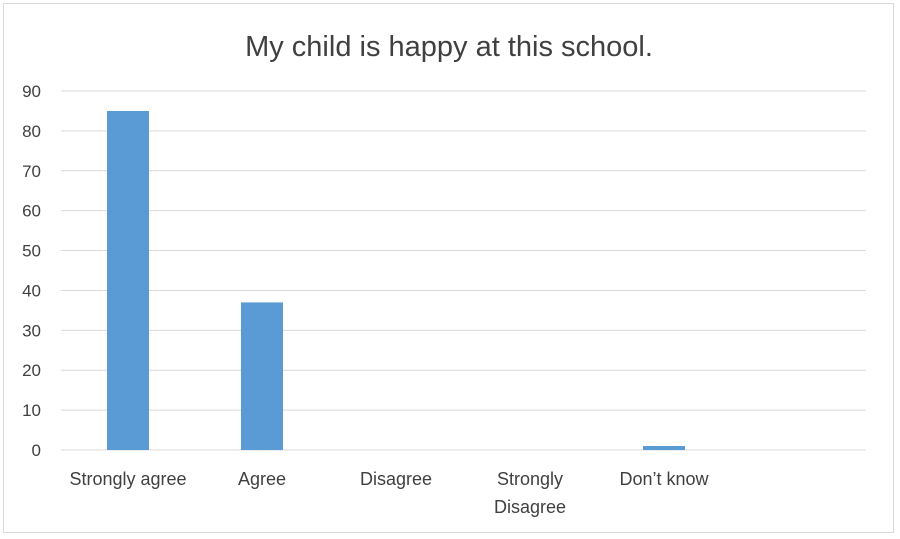 The height and width of the screenshot is (539, 900). What do you see at coordinates (31, 410) in the screenshot?
I see `y-tick-label: 10` at bounding box center [31, 410].